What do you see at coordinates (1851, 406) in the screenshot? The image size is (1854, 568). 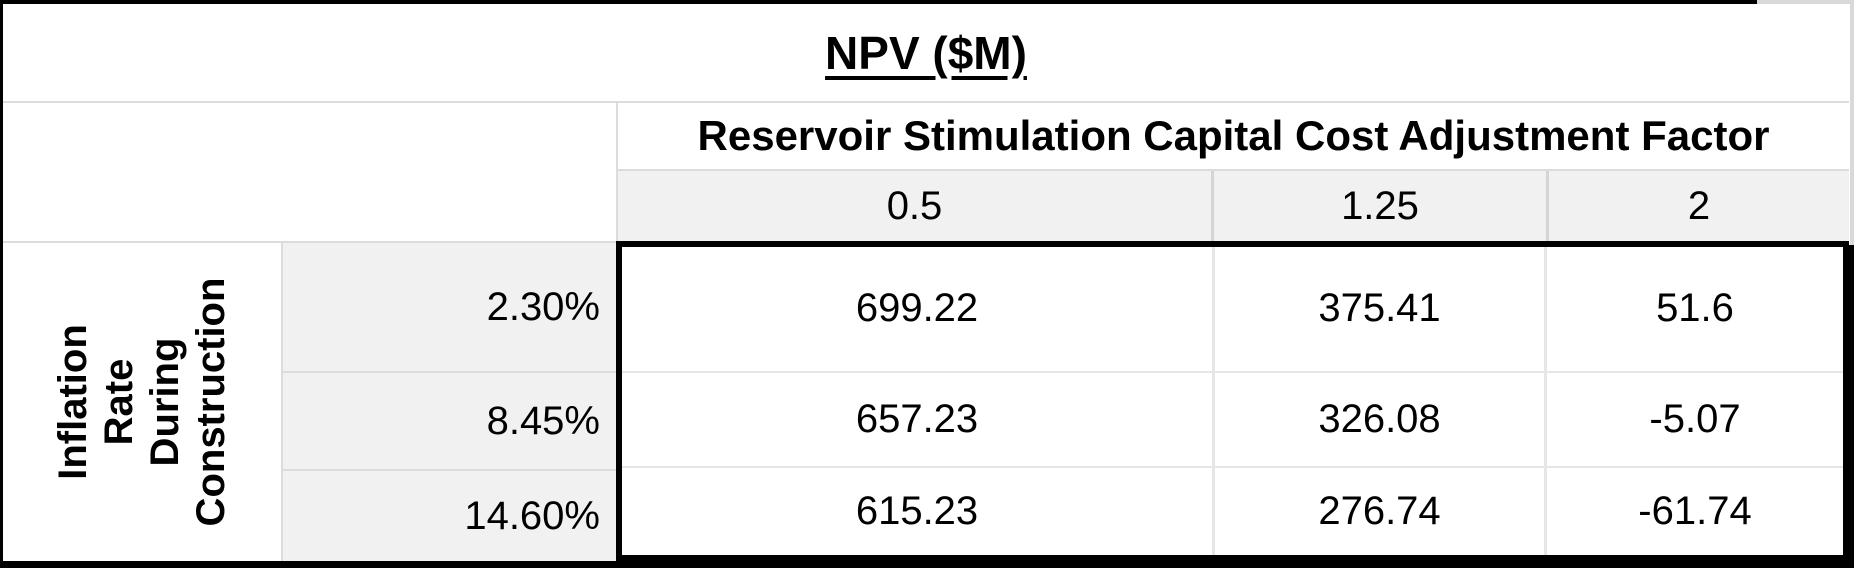 I see `outer-border-right-lower` at bounding box center [1851, 406].